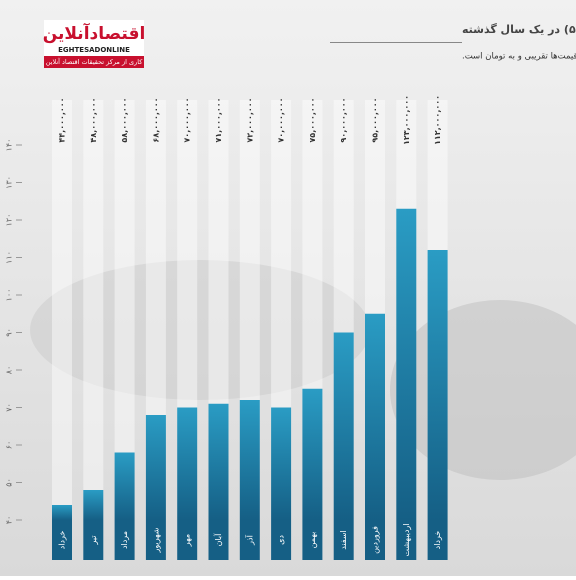  I want to click on y-tick-label: ۱۲۰, so click(9, 220).